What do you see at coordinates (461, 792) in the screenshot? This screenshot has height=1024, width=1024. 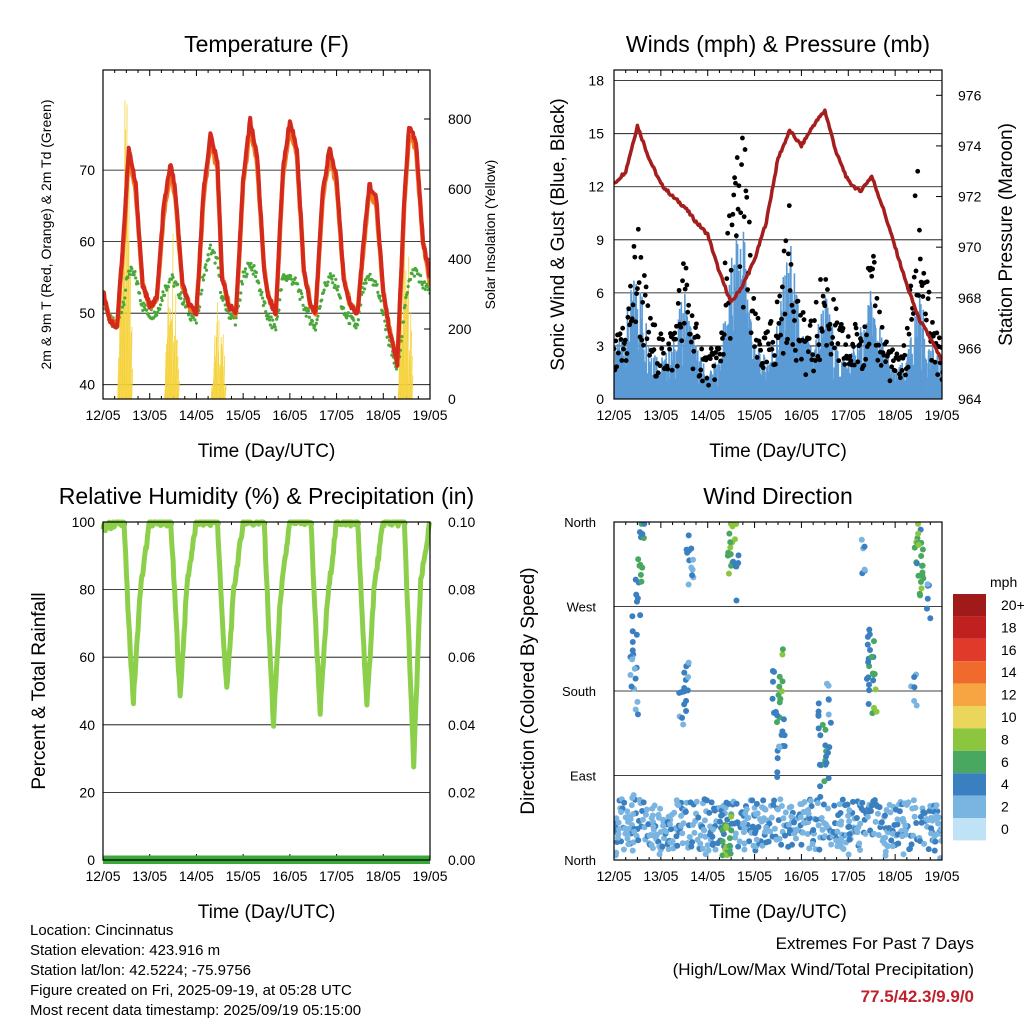 I see `y2-tick-label: 0.02` at bounding box center [461, 792].